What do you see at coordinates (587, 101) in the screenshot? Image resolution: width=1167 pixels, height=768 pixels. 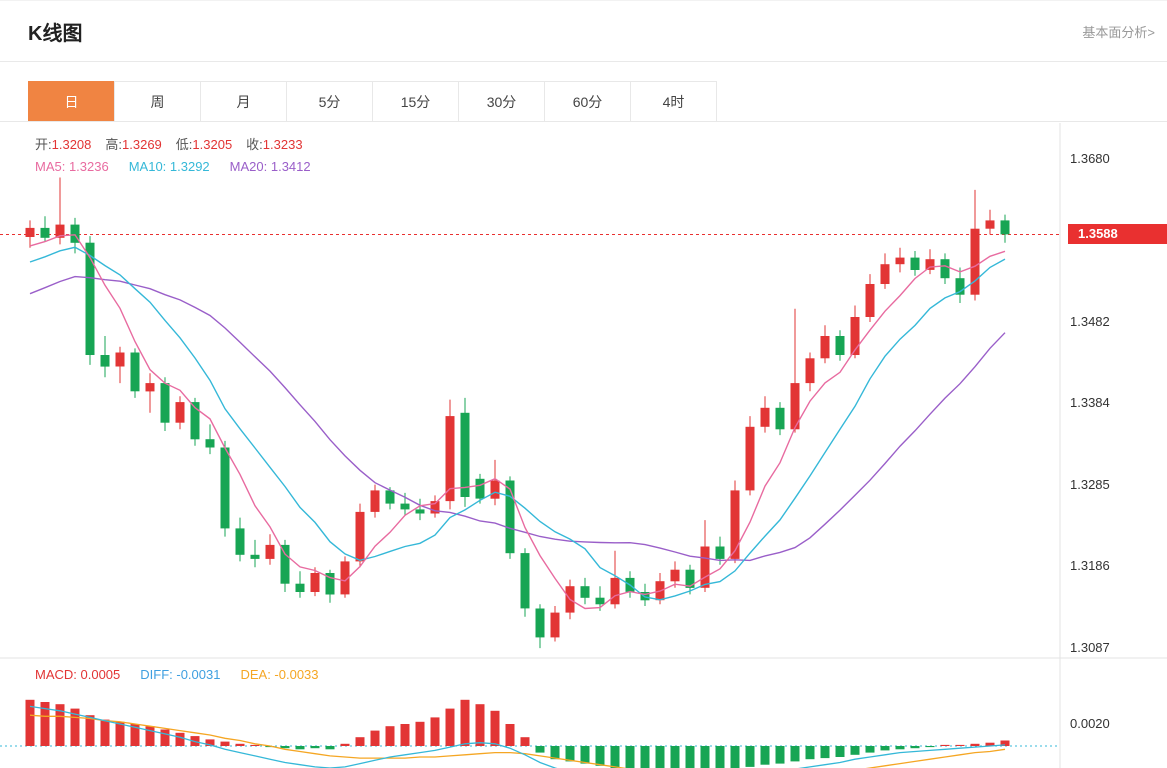 I see `tab-60分: 60分` at bounding box center [587, 101].